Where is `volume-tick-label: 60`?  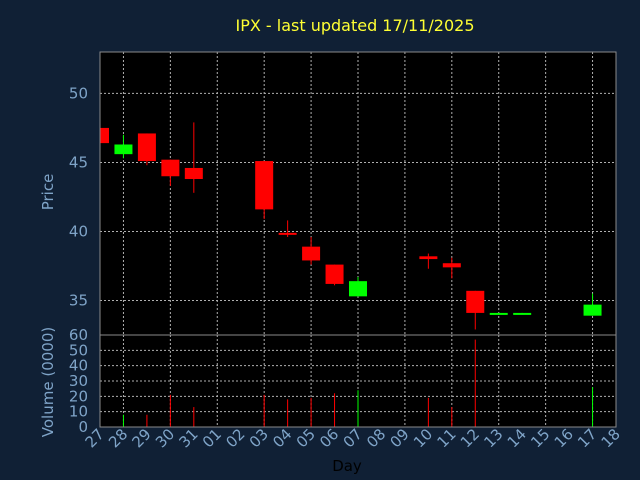 volume-tick-label: 60 is located at coordinates (78, 335).